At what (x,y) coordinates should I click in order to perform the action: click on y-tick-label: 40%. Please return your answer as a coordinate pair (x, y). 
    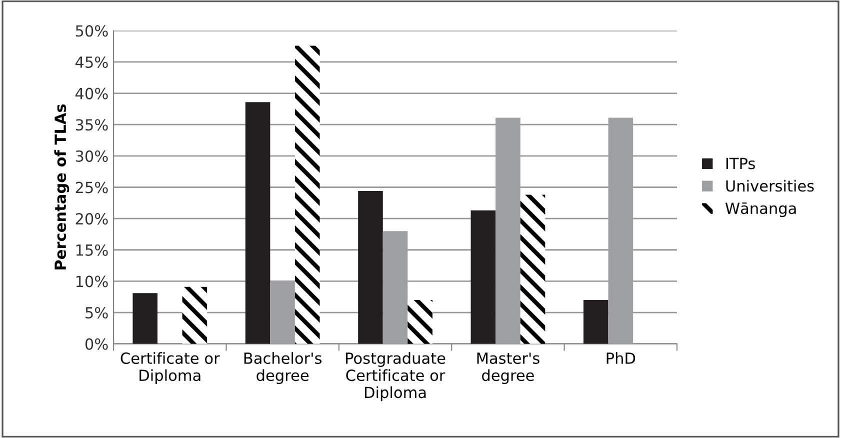
    Looking at the image, I should click on (91, 94).